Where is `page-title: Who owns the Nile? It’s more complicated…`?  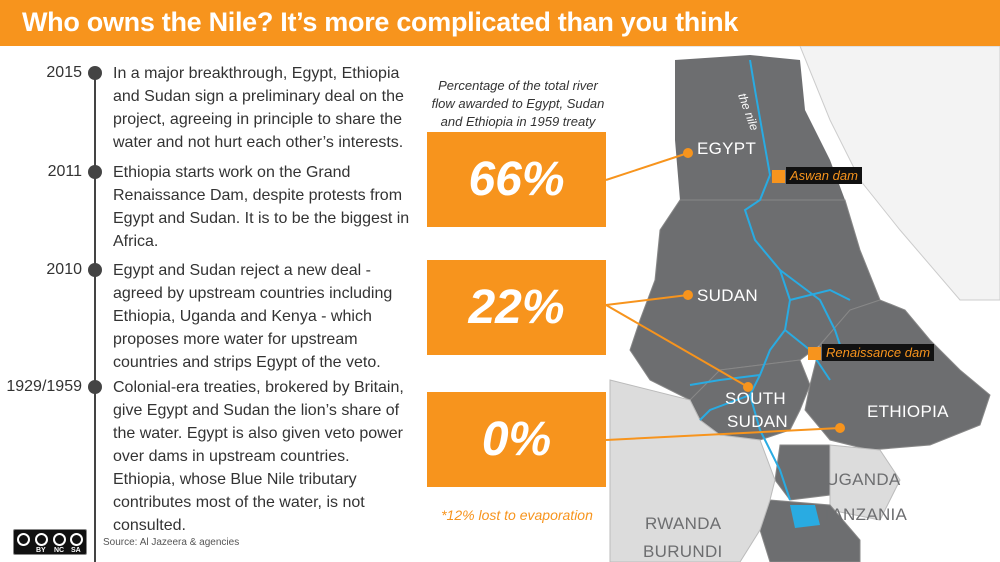 page-title: Who owns the Nile? It’s more complicated… is located at coordinates (380, 22).